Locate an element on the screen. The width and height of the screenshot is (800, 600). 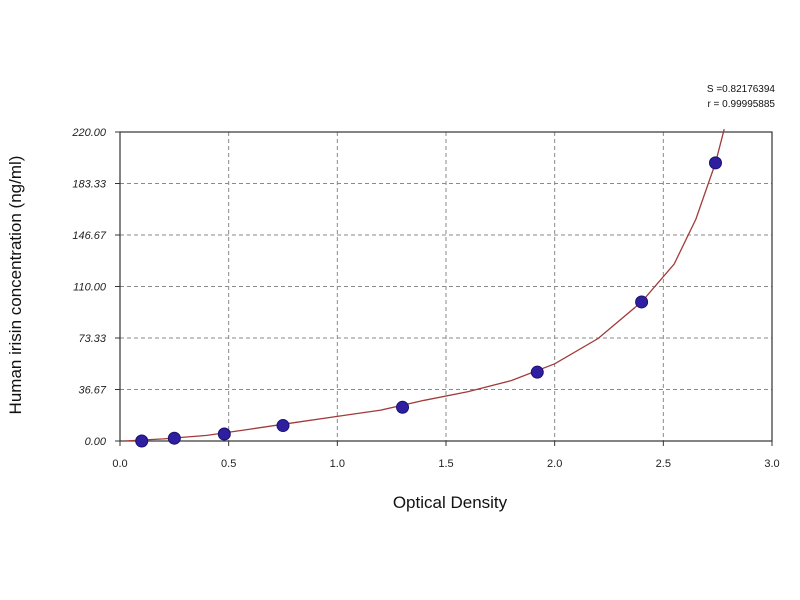
y-axis-title: Human irisin concentration (ng/ml) is located at coordinates (15, 285).